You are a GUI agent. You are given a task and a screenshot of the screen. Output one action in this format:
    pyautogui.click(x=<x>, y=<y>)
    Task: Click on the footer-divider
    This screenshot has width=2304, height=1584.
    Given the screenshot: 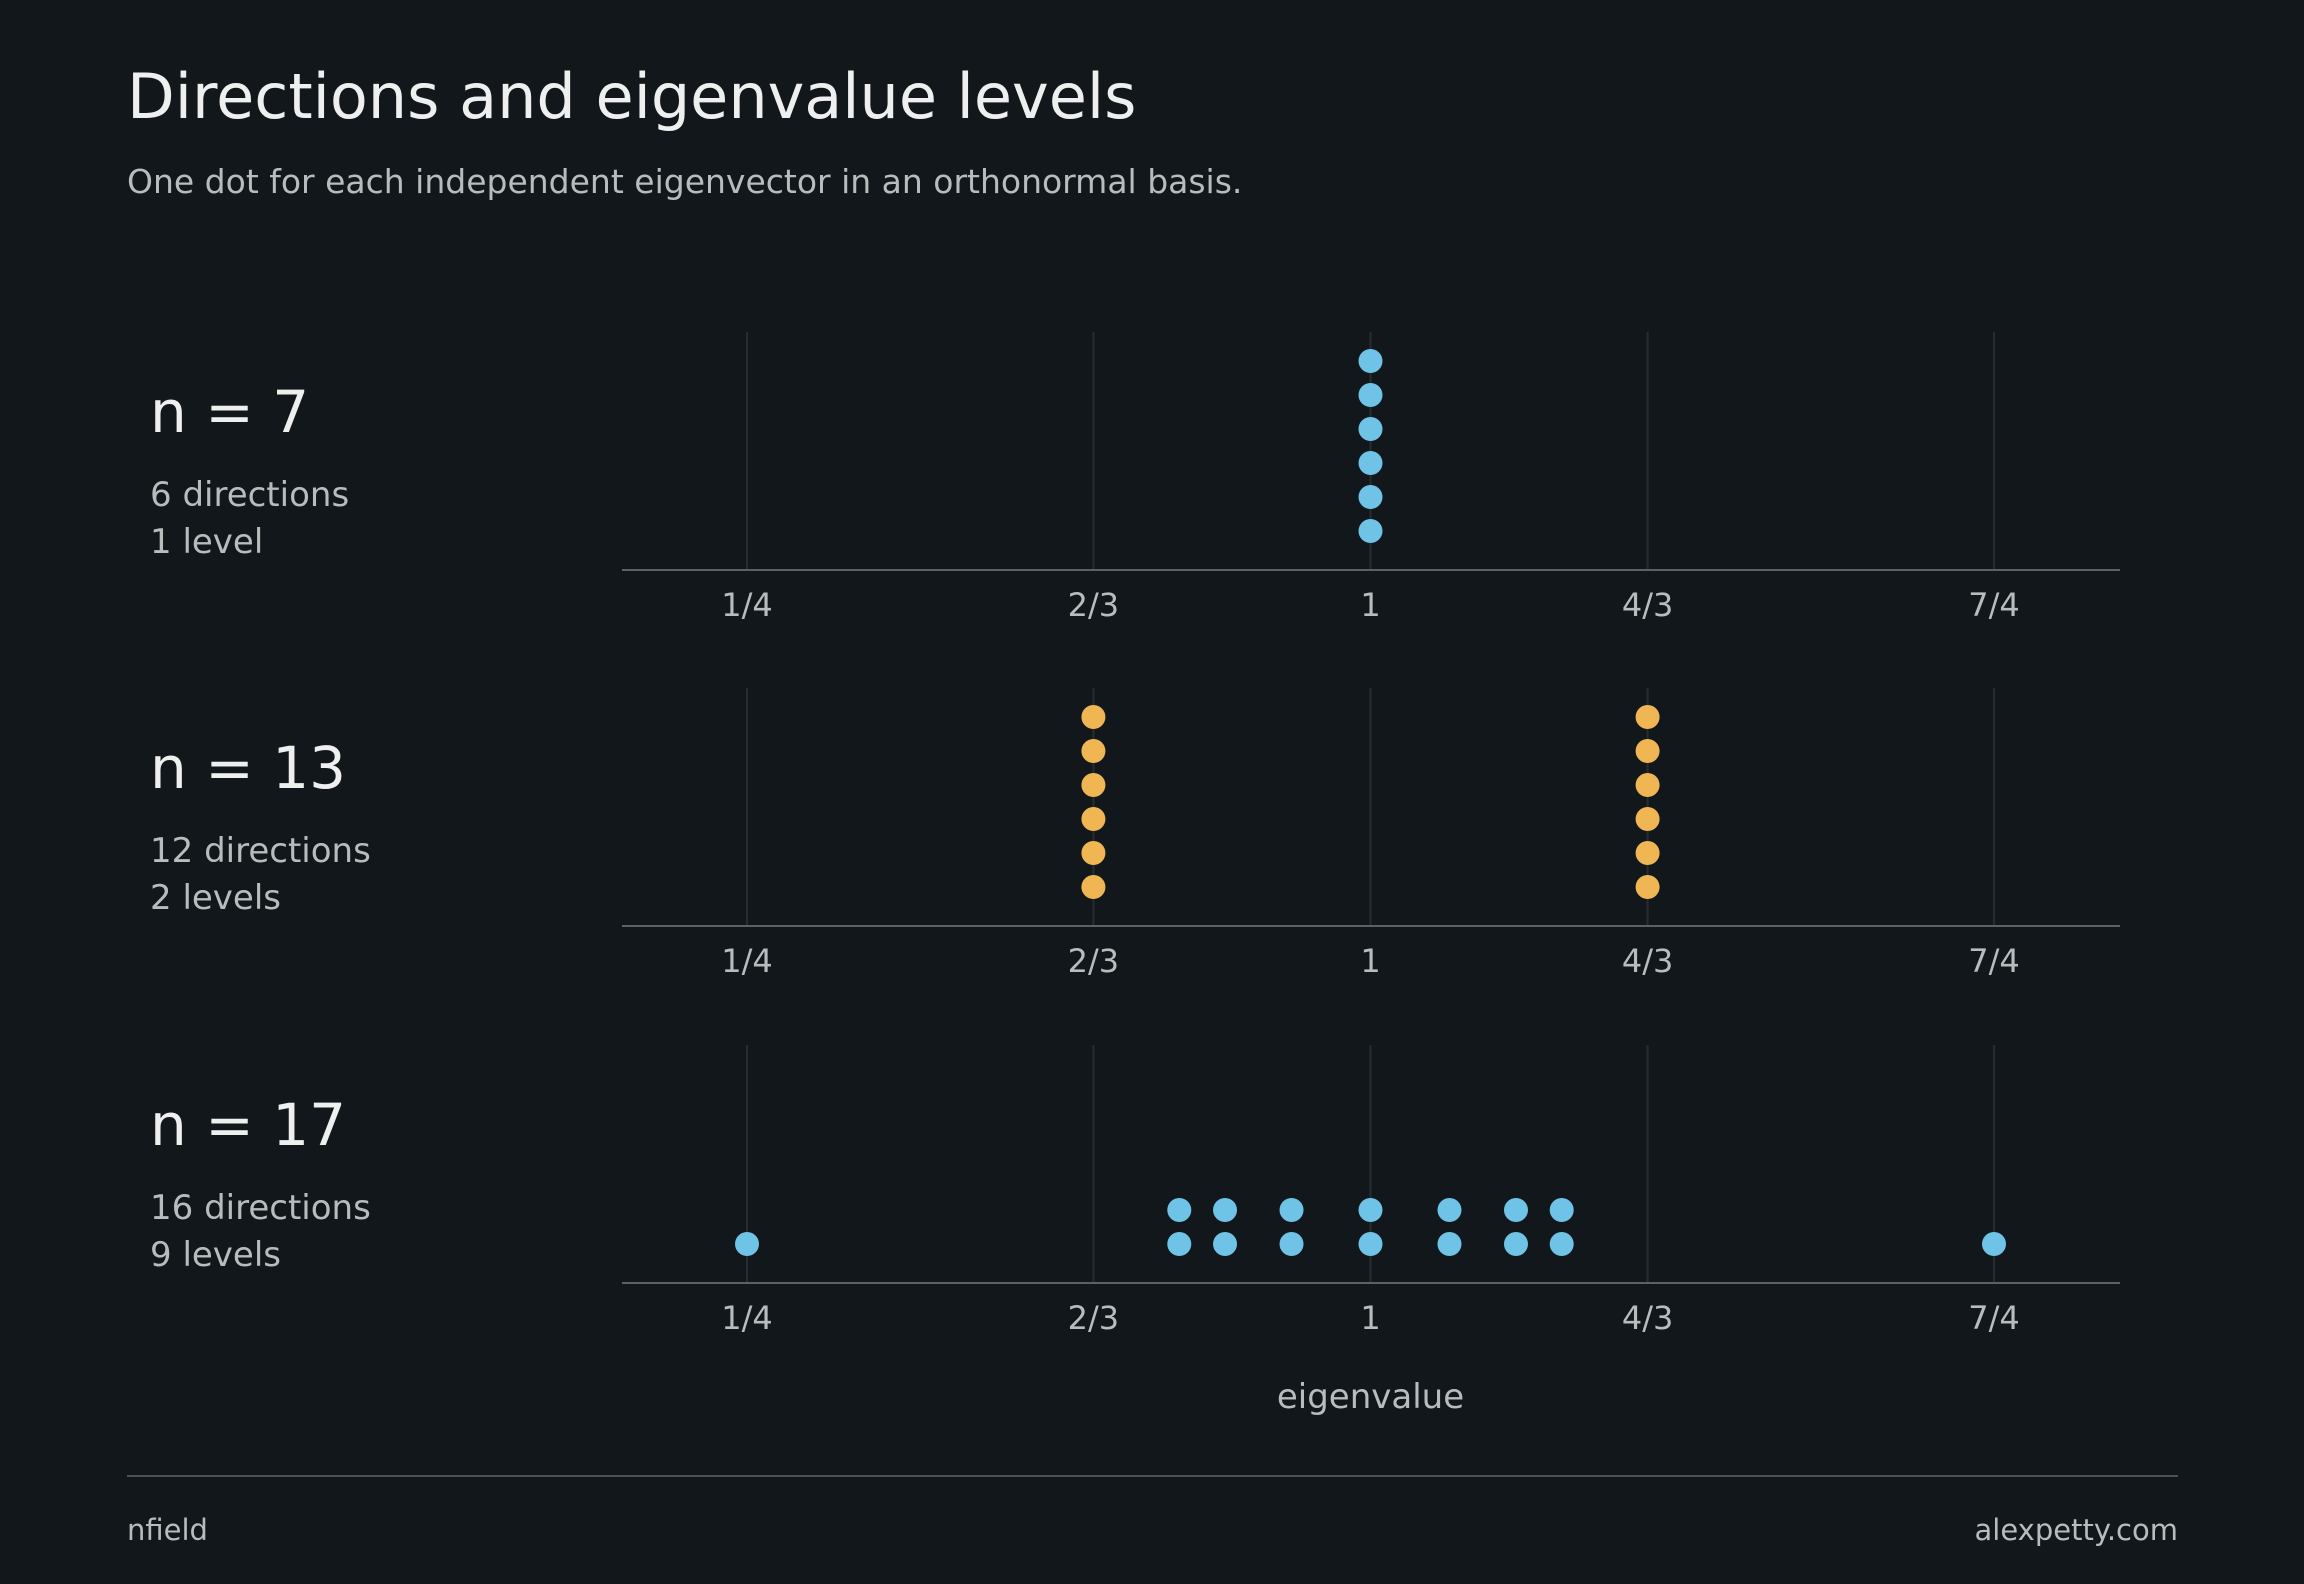 What is the action you would take?
    pyautogui.click(x=1152, y=1476)
    